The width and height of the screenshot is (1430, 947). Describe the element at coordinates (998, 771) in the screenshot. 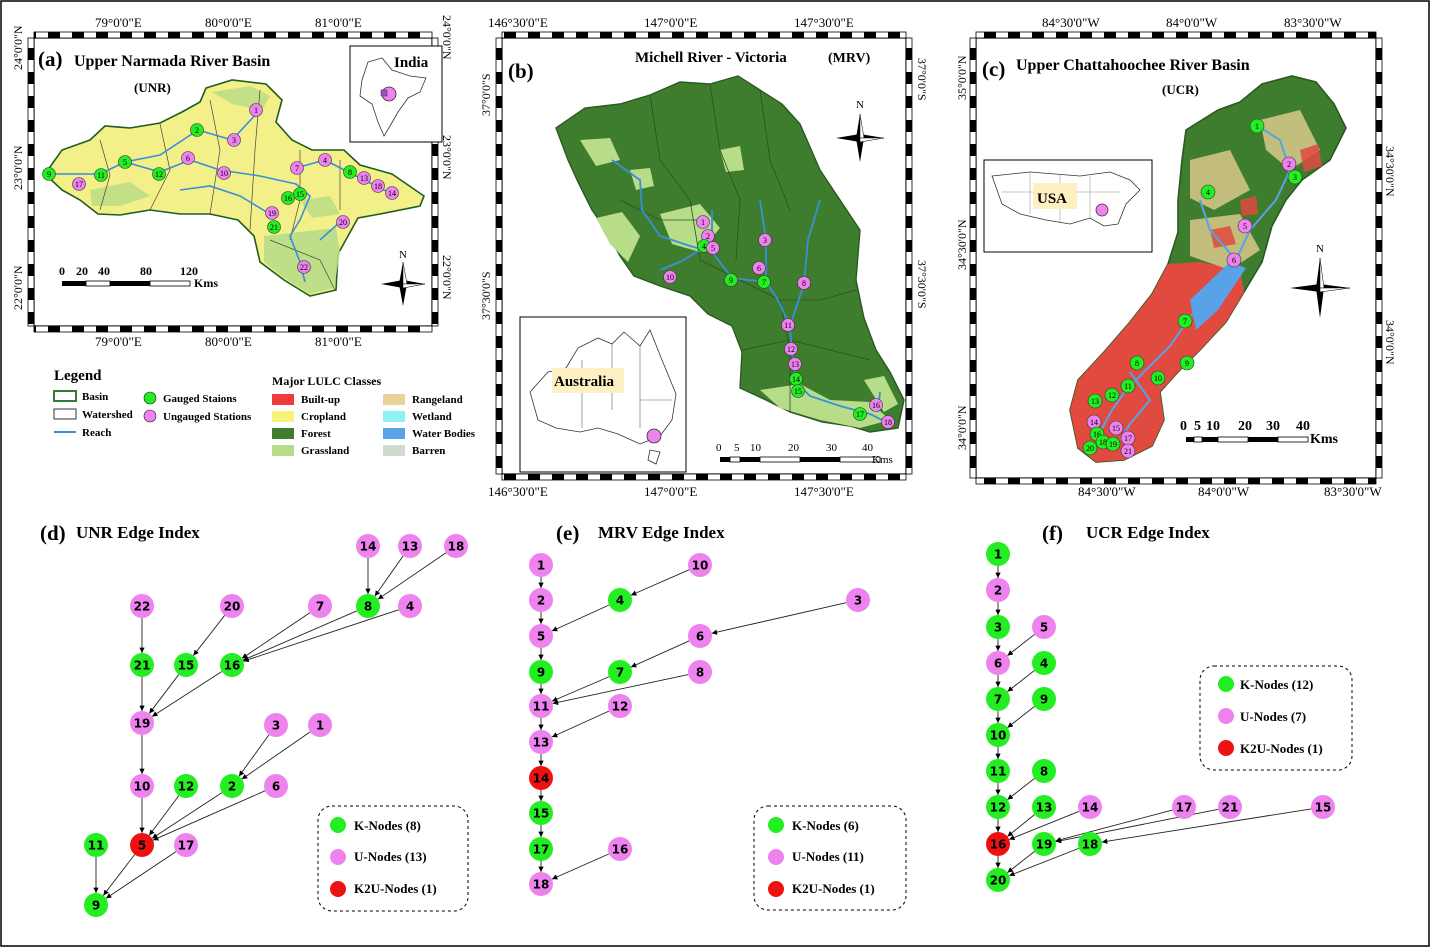

I see `graph-node-11: 11` at that location.